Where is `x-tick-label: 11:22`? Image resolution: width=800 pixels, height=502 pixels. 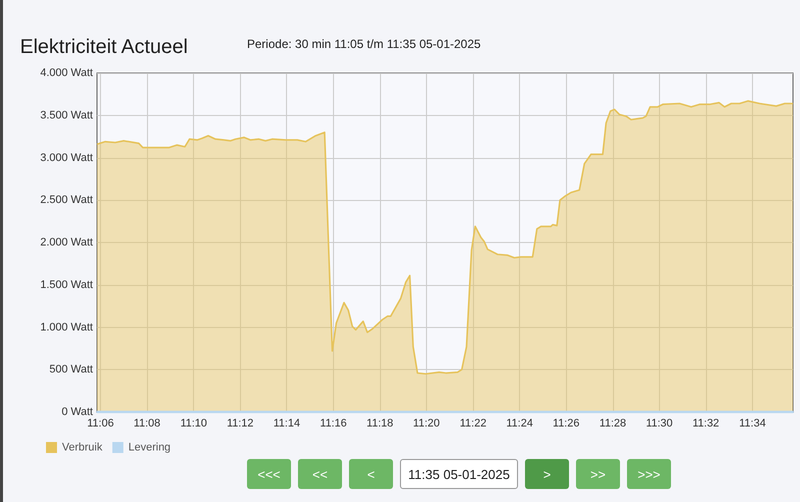 x-tick-label: 11:22 is located at coordinates (473, 424).